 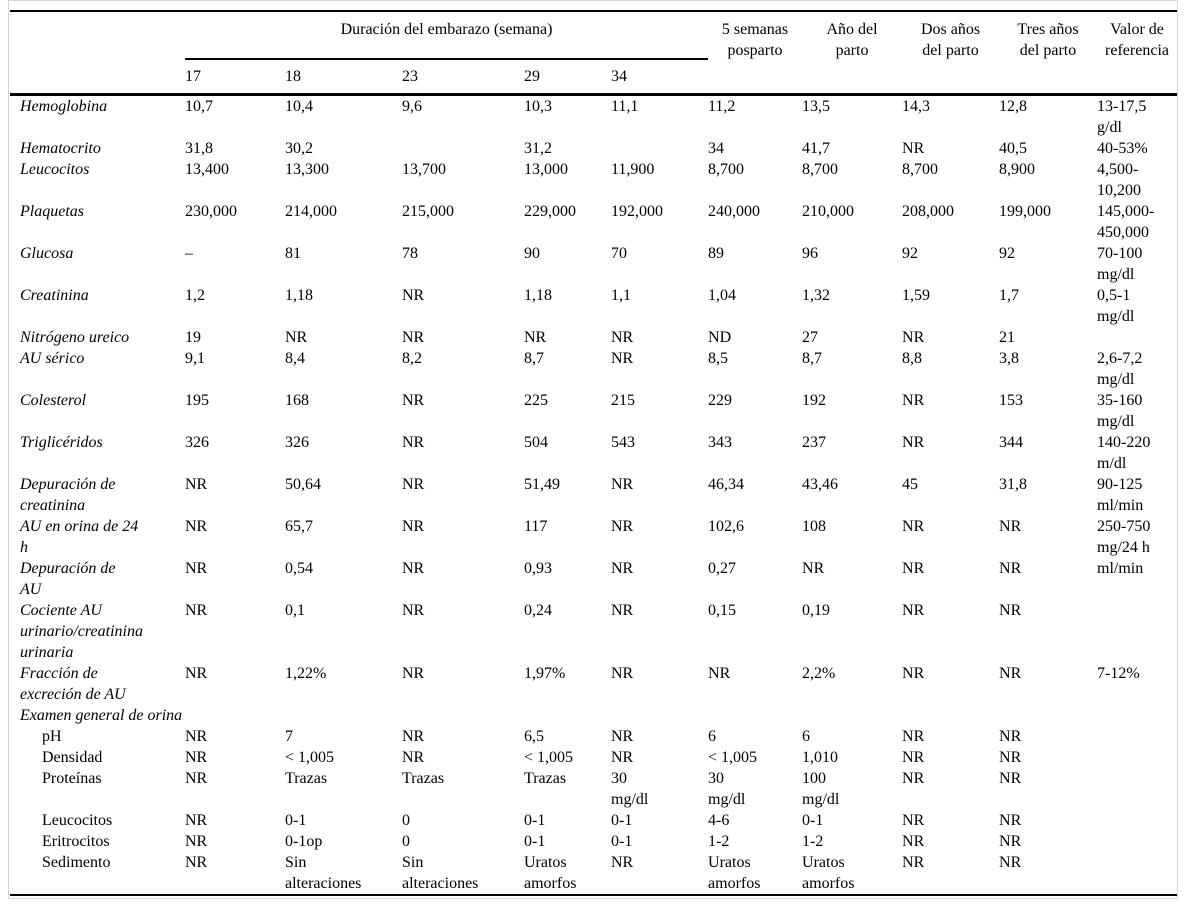 What do you see at coordinates (545, 778) in the screenshot?
I see `table-cell: Trazas` at bounding box center [545, 778].